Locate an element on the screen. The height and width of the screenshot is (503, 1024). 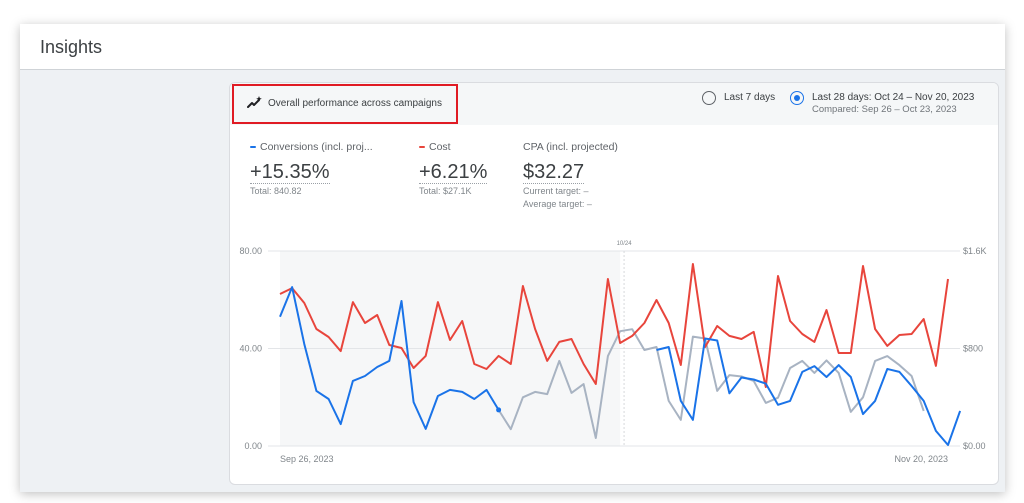
highlight-annotation is located at coordinates (345, 104).